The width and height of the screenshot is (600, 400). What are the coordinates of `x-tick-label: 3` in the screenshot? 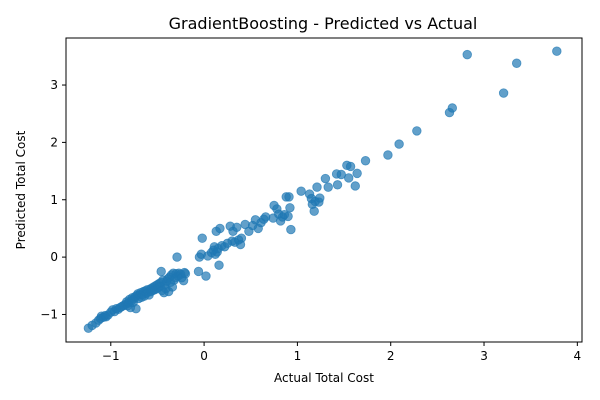 It's located at (484, 356).